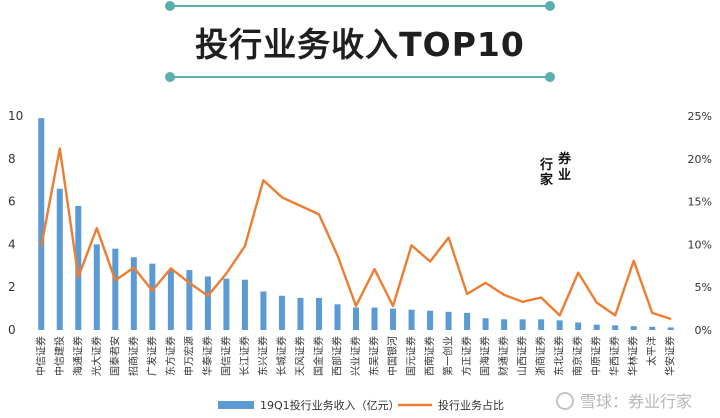  Describe the element at coordinates (540, 356) in the screenshot. I see `x-tick-label: 浙商证券` at that location.